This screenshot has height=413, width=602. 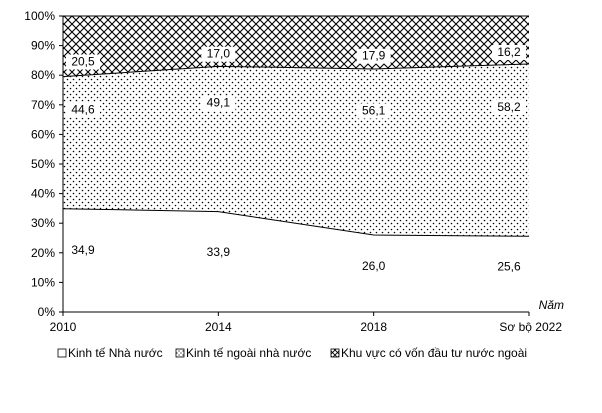 I want to click on y-tick-label: 70%, so click(x=43, y=105).